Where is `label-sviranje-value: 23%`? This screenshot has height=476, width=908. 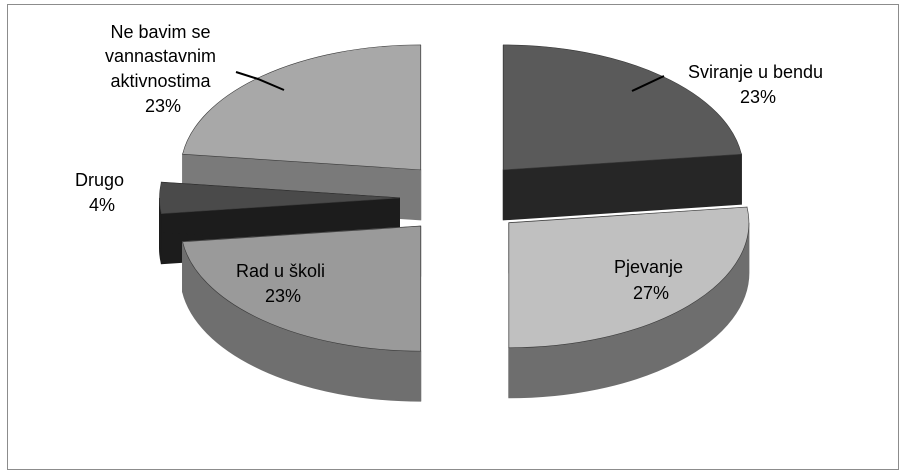 label-sviranje-value: 23% is located at coordinates (758, 97).